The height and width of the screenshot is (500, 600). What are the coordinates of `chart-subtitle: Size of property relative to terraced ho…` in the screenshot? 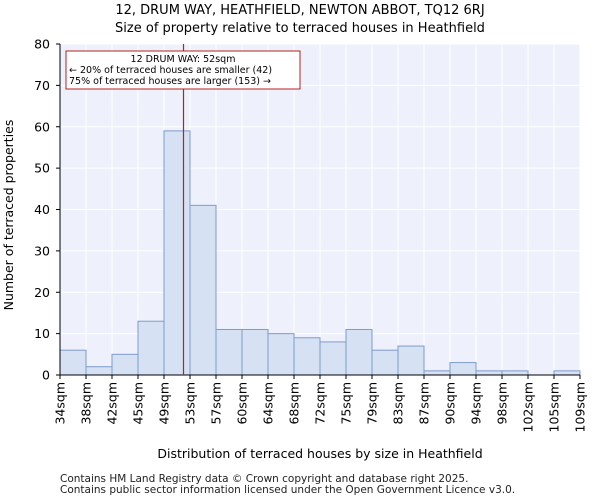 It's located at (300, 28).